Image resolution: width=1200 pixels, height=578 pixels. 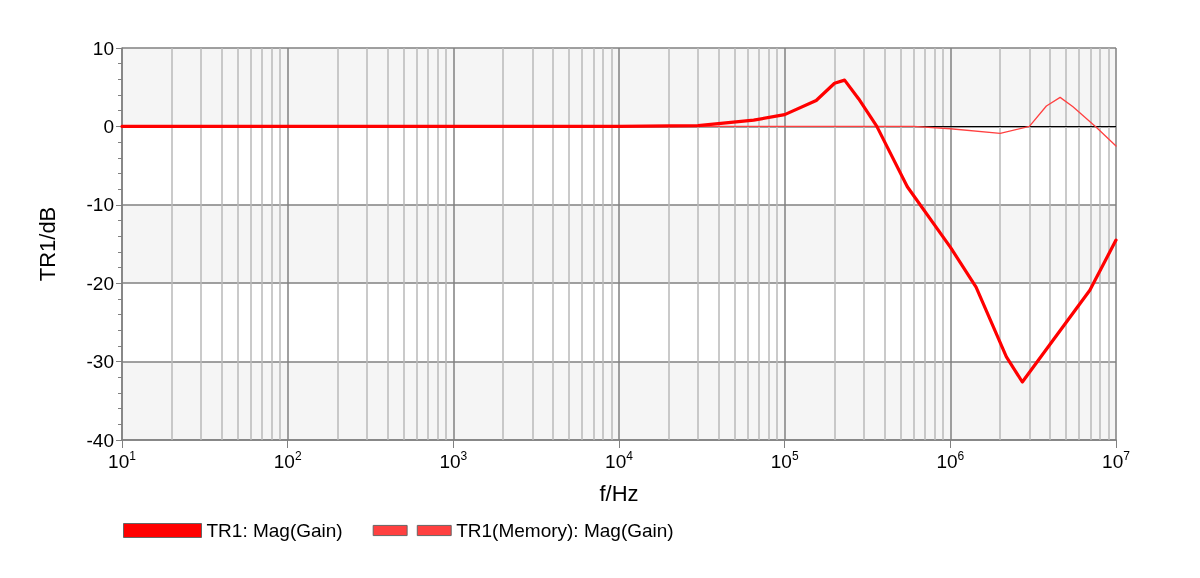 I want to click on y-tick-label: -30, so click(x=100, y=362).